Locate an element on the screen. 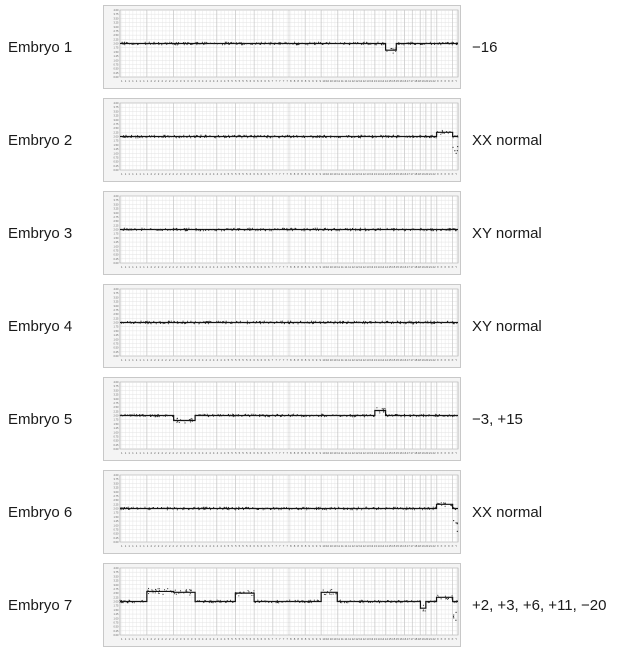  x-tick-label: 7 is located at coordinates (276, 174).